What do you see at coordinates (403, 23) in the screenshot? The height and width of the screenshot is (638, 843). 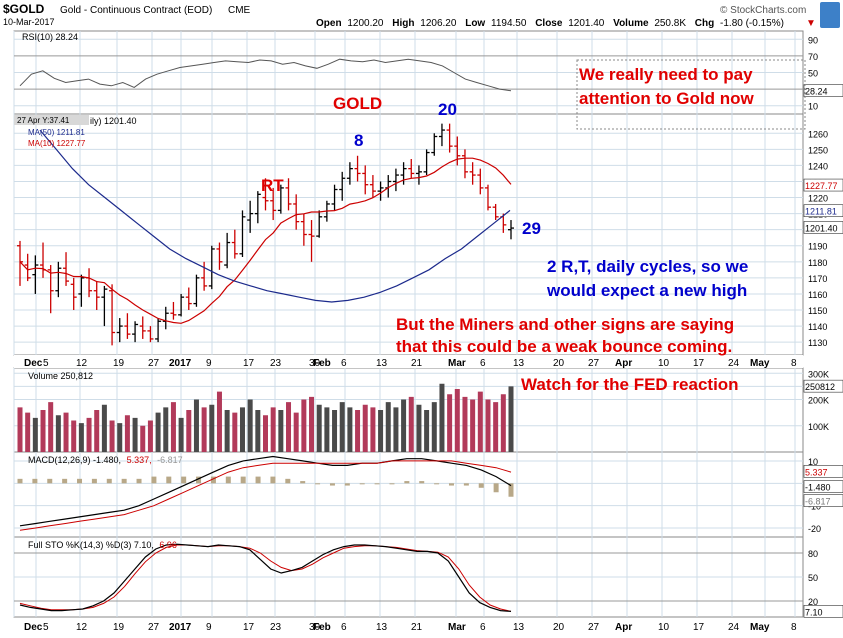 I see `high-label: High` at bounding box center [403, 23].